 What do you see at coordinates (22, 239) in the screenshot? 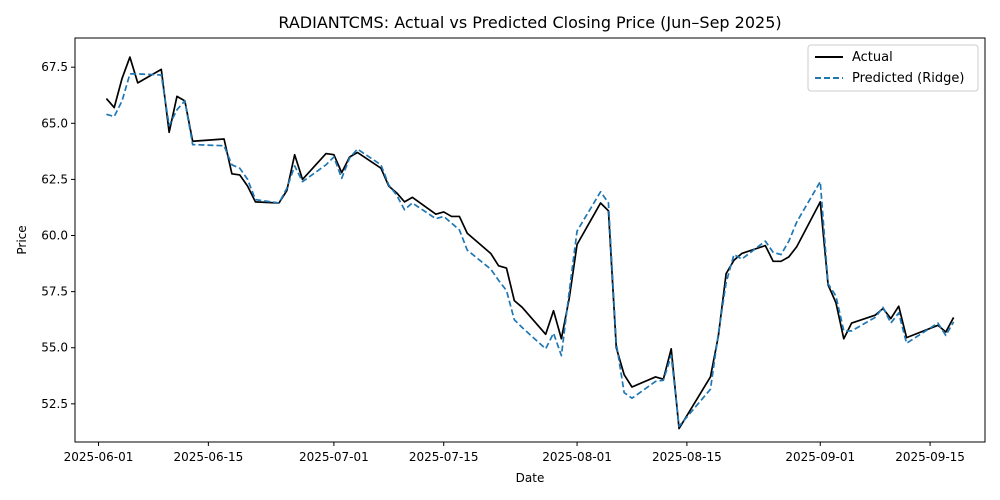
I see `y-axis-label: Price` at bounding box center [22, 239].